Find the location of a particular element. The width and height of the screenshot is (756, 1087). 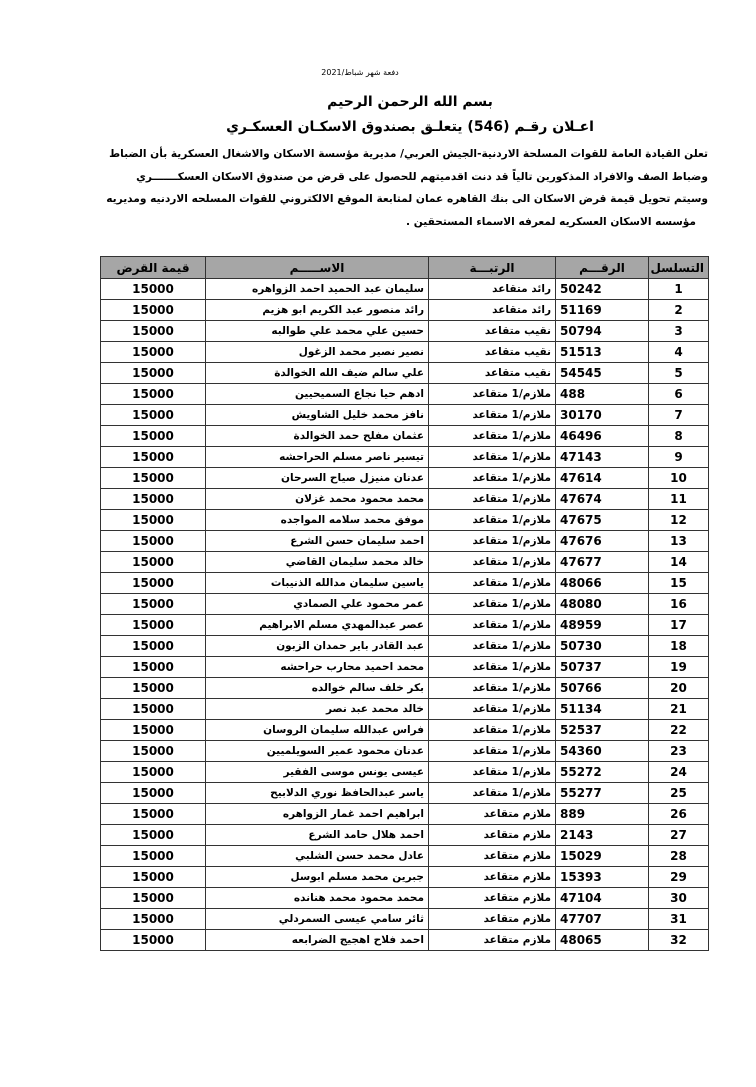

cell-number: 55272 is located at coordinates (602, 772).